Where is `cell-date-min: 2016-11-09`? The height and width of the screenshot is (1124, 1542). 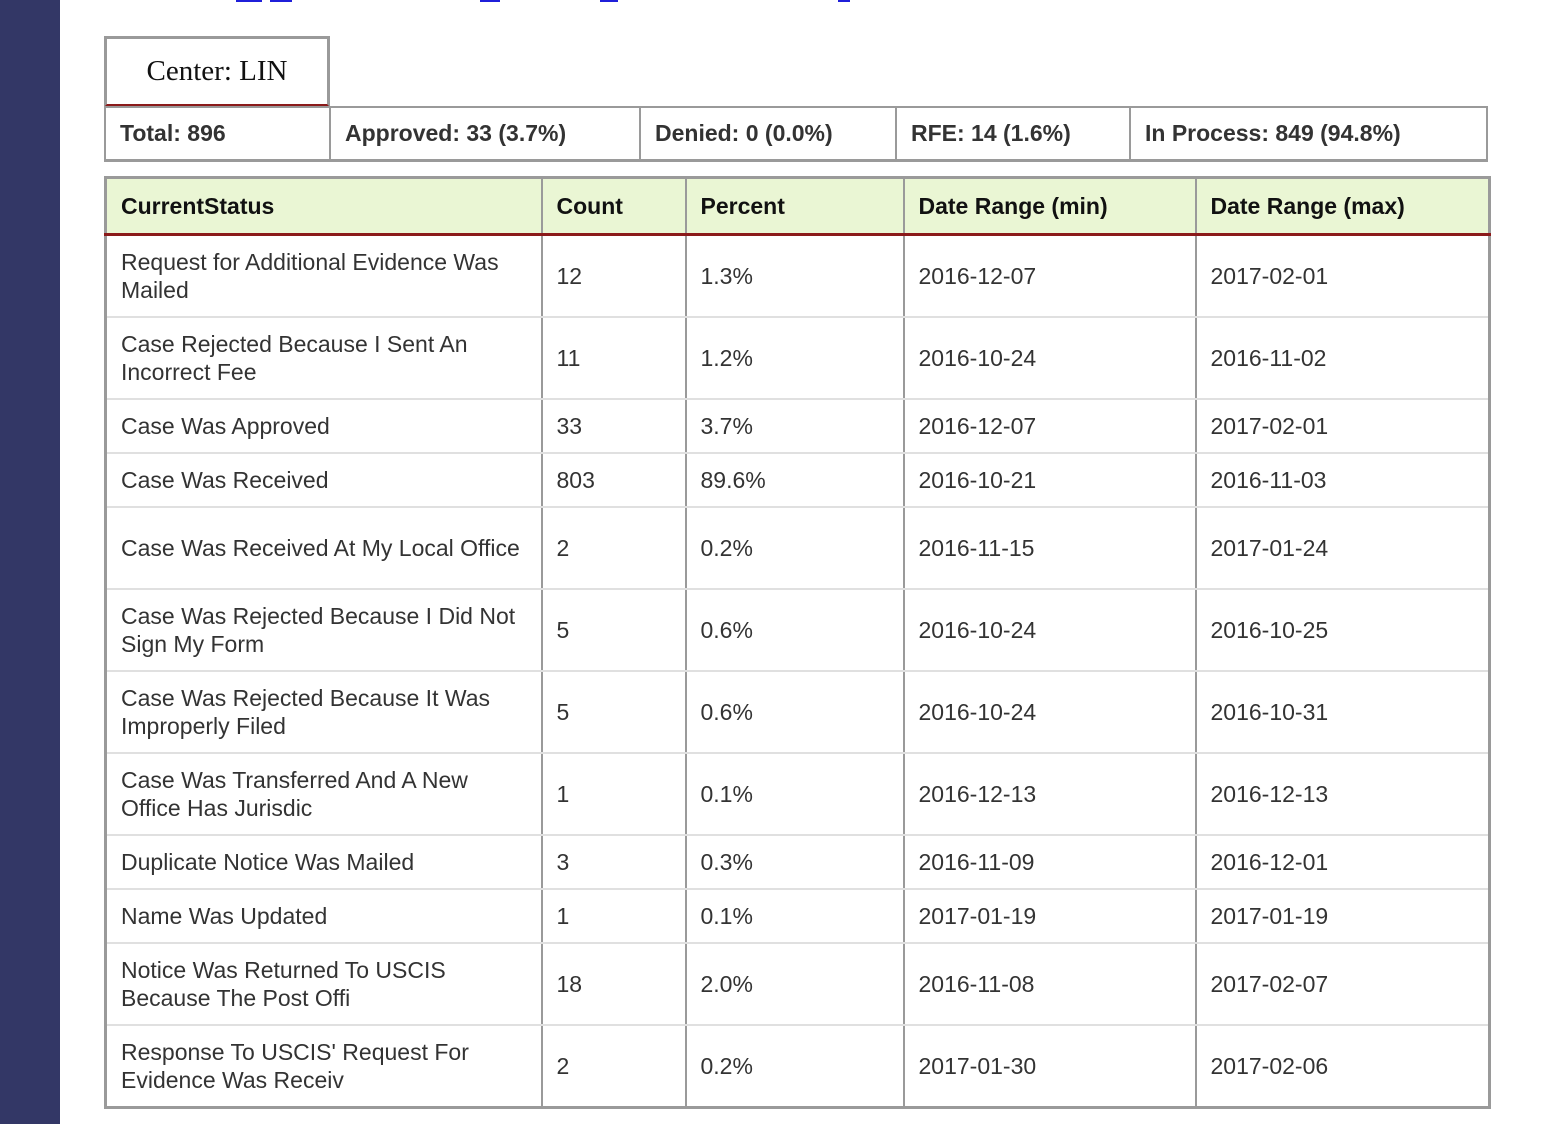
cell-date-min: 2016-11-09 is located at coordinates (1050, 862).